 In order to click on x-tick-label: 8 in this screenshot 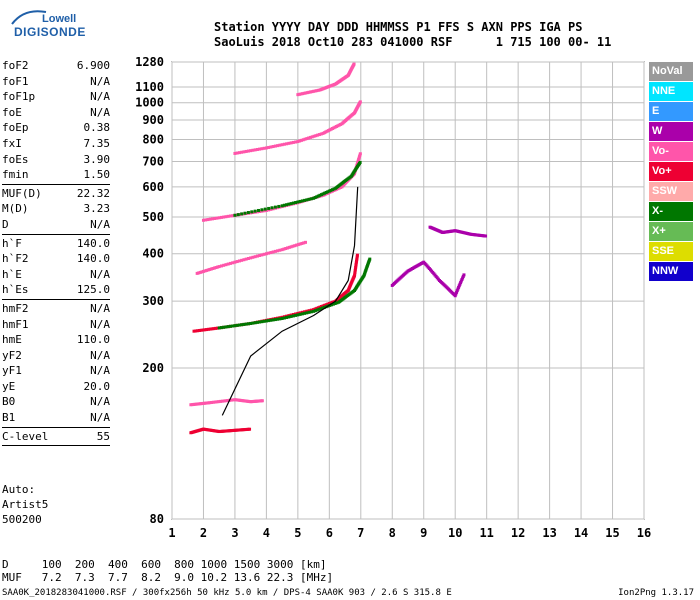, I will do `click(392, 533)`.